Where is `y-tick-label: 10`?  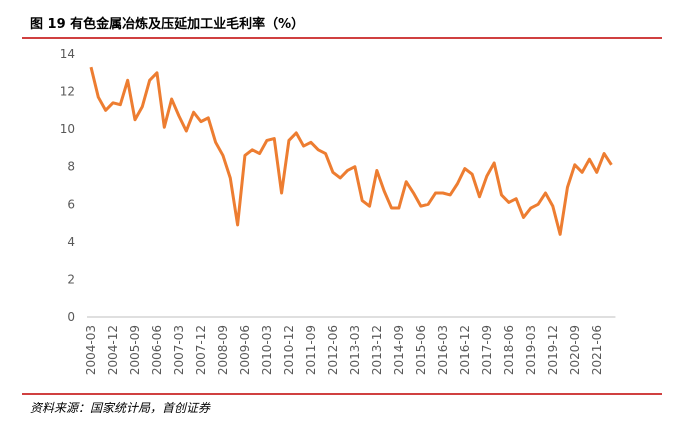 y-tick-label: 10 is located at coordinates (67, 129).